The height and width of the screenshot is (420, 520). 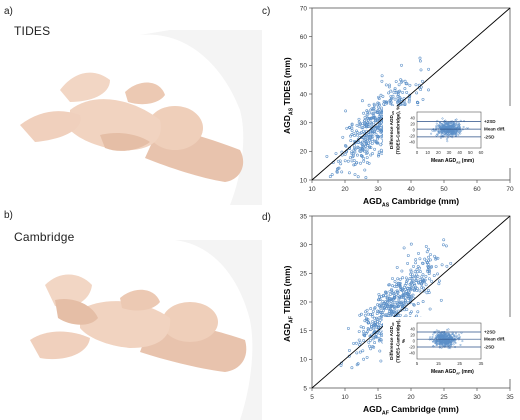 What do you see at coordinates (44, 237) in the screenshot?
I see `method-label-cambridge: Cambridge` at bounding box center [44, 237].